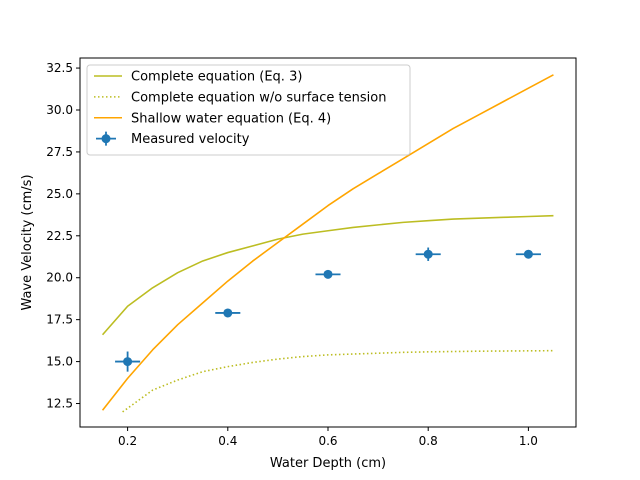  Describe the element at coordinates (127, 441) in the screenshot. I see `x-tick-label: 0.2` at that location.